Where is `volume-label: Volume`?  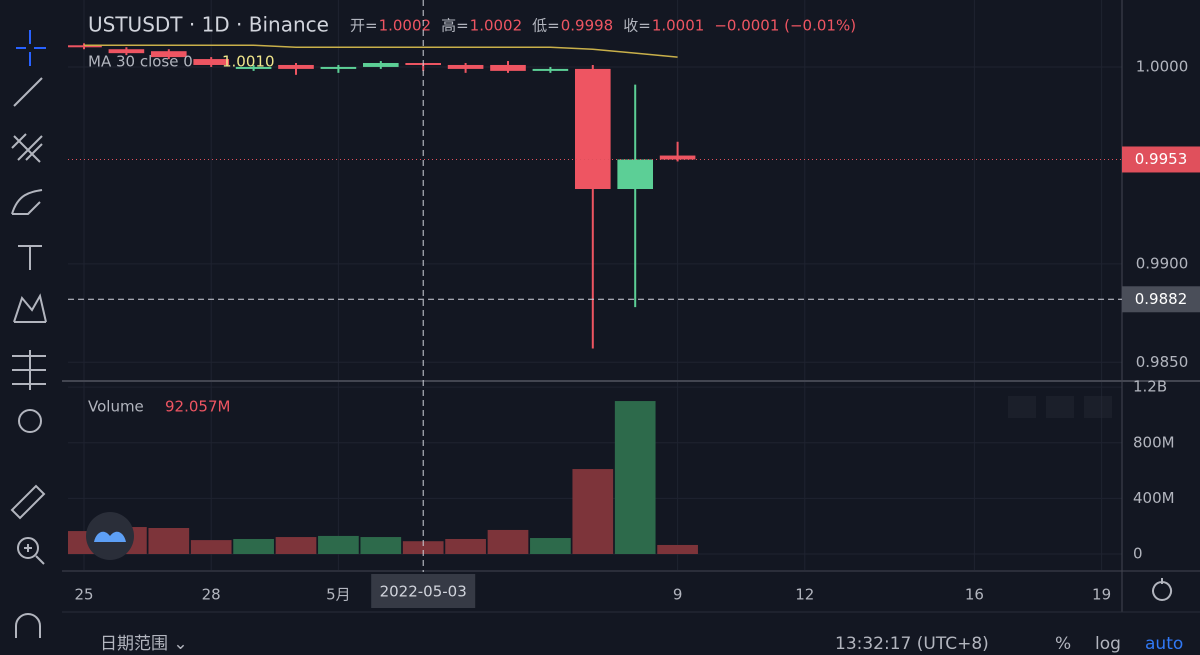
volume-label: Volume is located at coordinates (116, 407).